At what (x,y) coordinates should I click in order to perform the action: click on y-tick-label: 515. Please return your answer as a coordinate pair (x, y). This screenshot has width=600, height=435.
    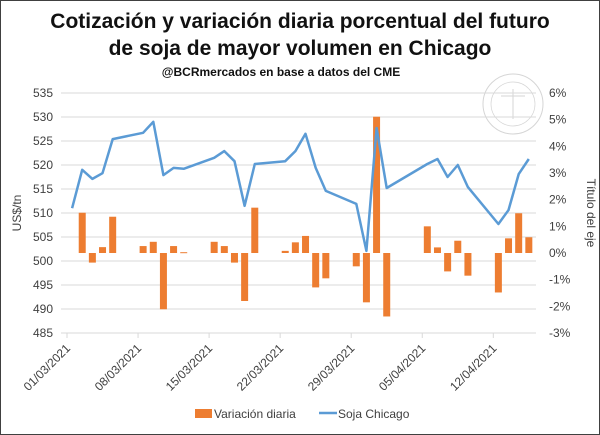
    Looking at the image, I should click on (43, 189).